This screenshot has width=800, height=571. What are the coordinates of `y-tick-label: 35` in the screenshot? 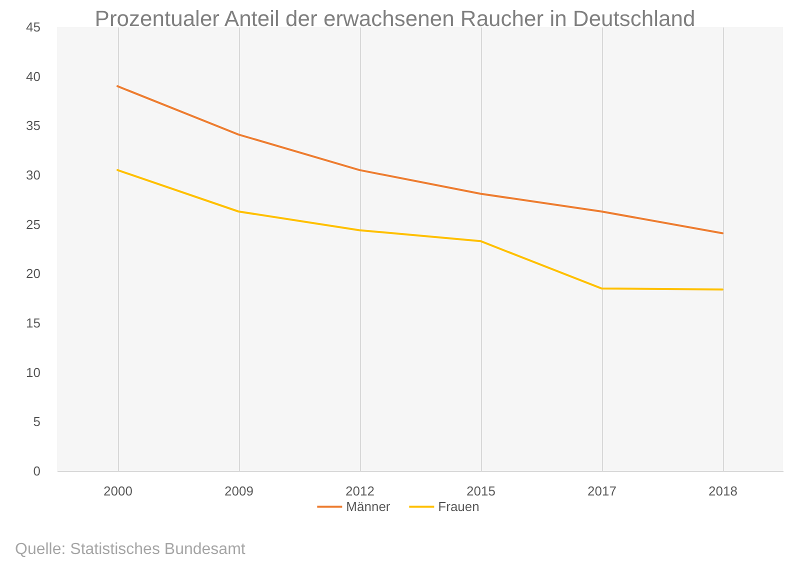 It's located at (33, 126).